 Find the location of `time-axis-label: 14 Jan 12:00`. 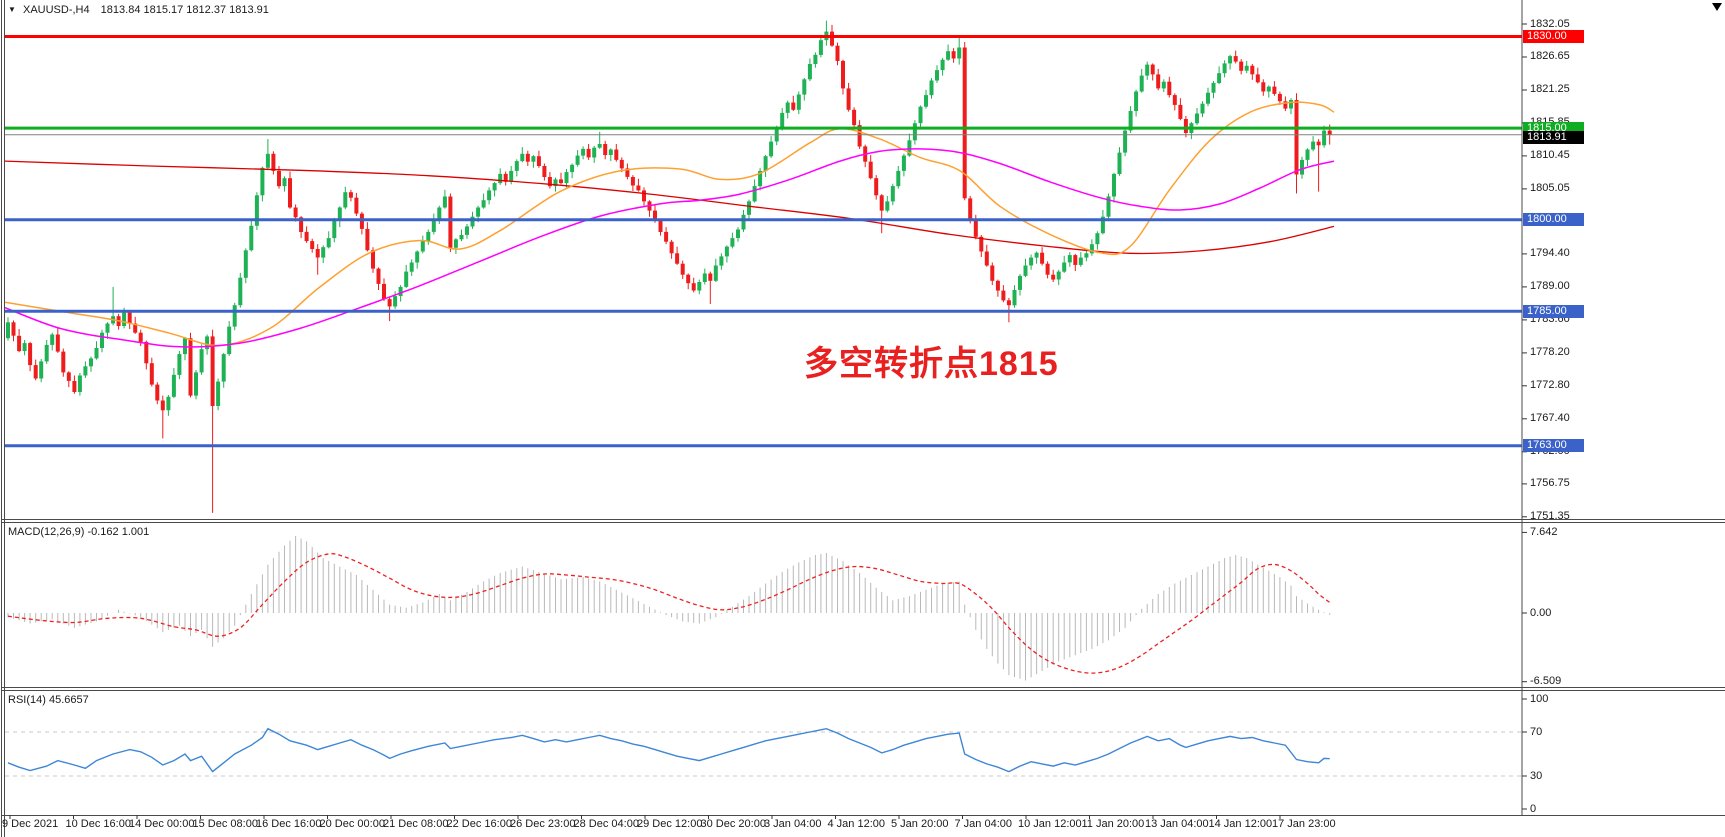

time-axis-label: 14 Jan 12:00 is located at coordinates (1240, 824).